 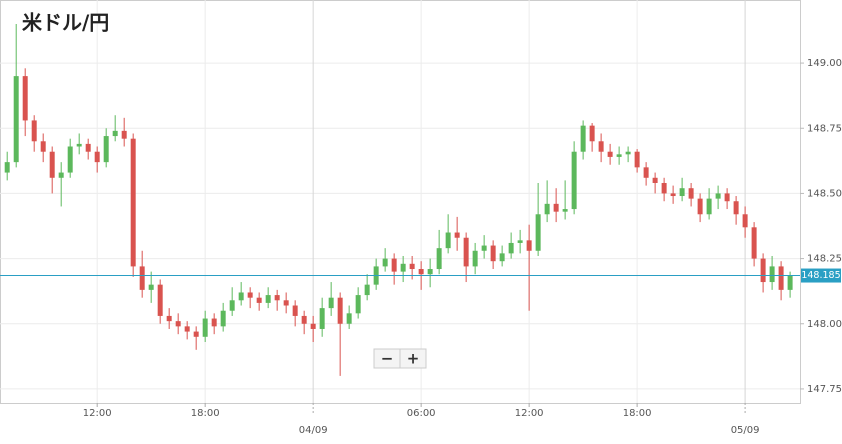 What do you see at coordinates (387, 359) in the screenshot?
I see `zoom-out-label: −` at bounding box center [387, 359].